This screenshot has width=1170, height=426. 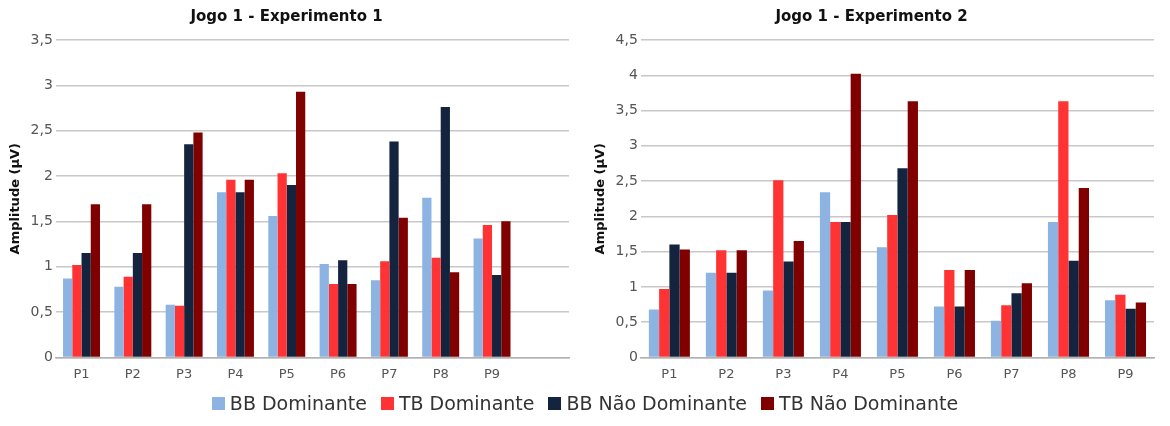 I want to click on x-tick-label: P9, so click(x=1125, y=373).